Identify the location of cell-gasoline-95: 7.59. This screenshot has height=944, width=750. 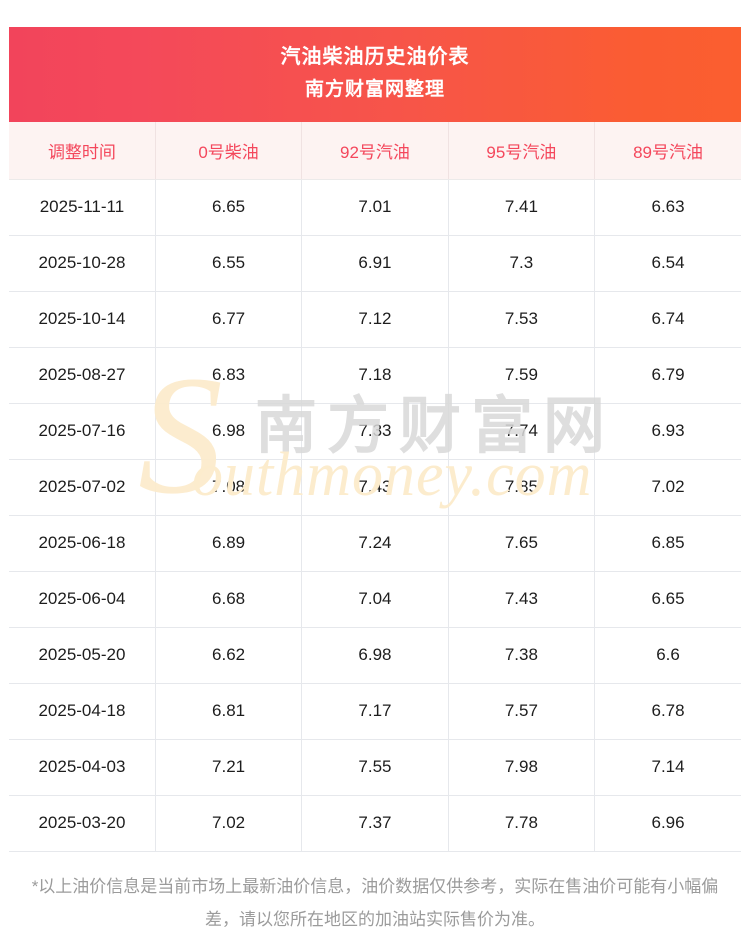
(522, 375).